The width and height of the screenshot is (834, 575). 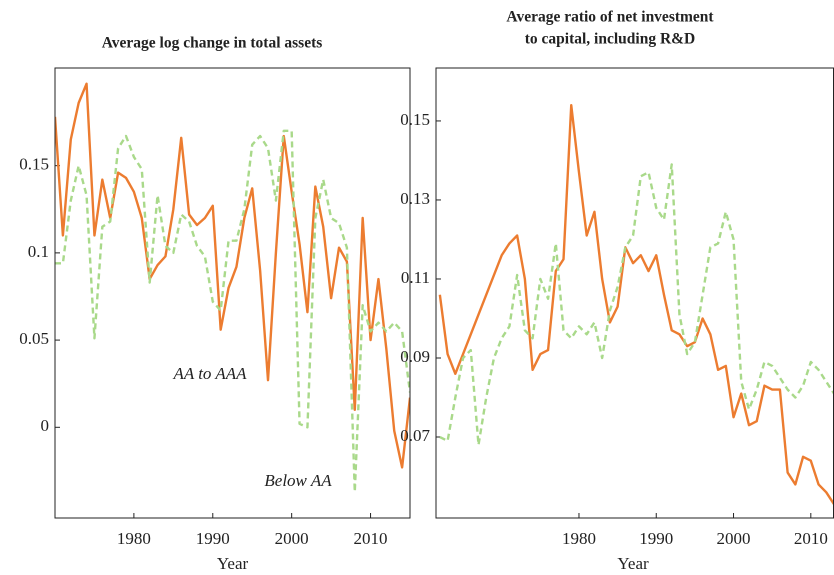 I want to click on series-annotation: AA to AAA, so click(x=209, y=373).